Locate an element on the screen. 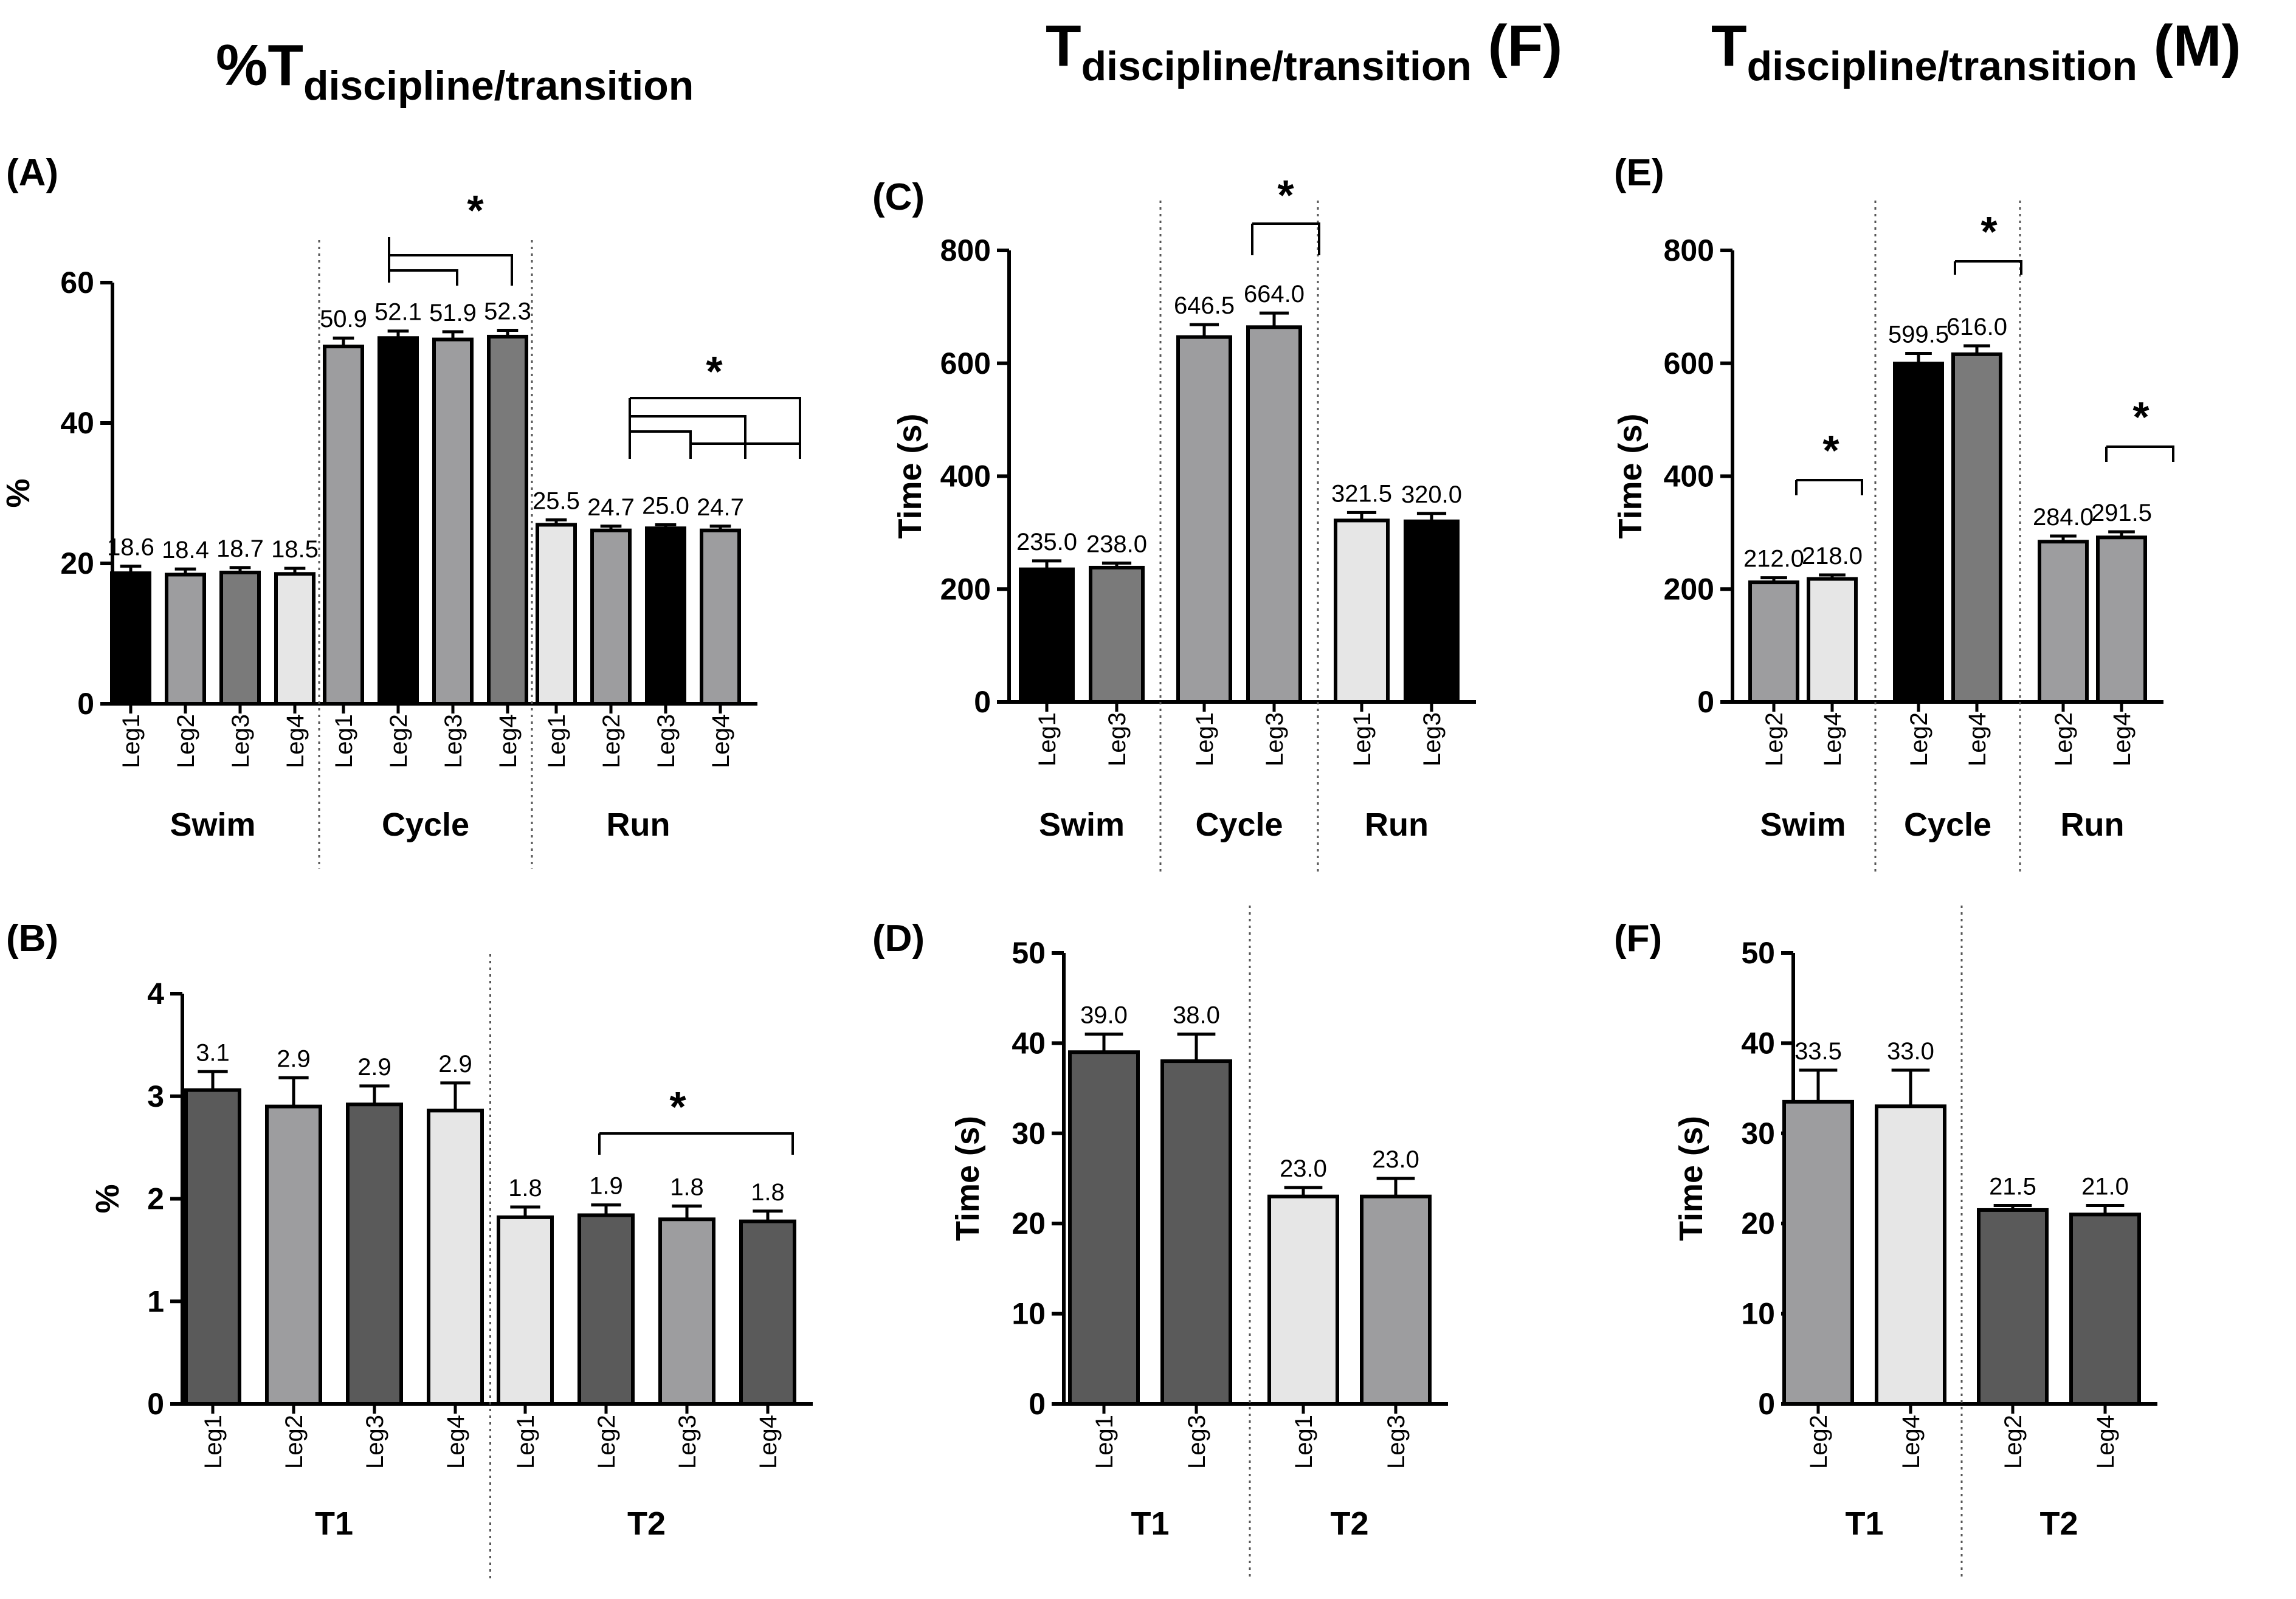 The width and height of the screenshot is (2296, 1599). y-tick-label-A: 60 is located at coordinates (77, 283).